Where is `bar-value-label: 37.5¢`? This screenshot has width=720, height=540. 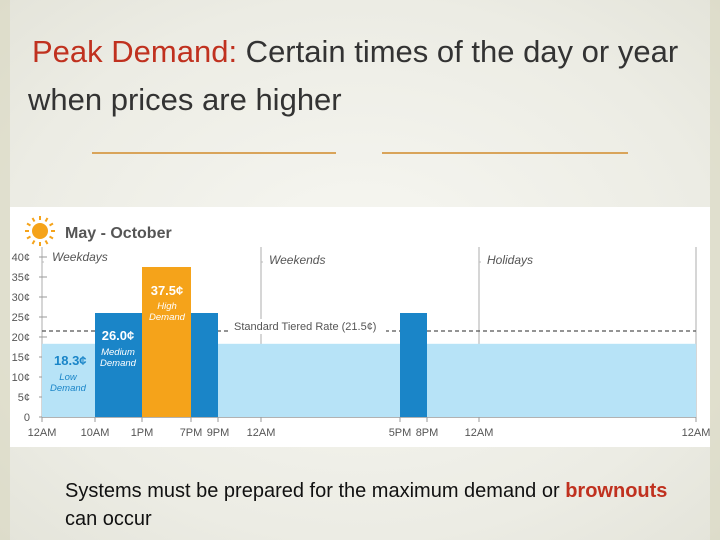
bar-value-label: 37.5¢ is located at coordinates (167, 290).